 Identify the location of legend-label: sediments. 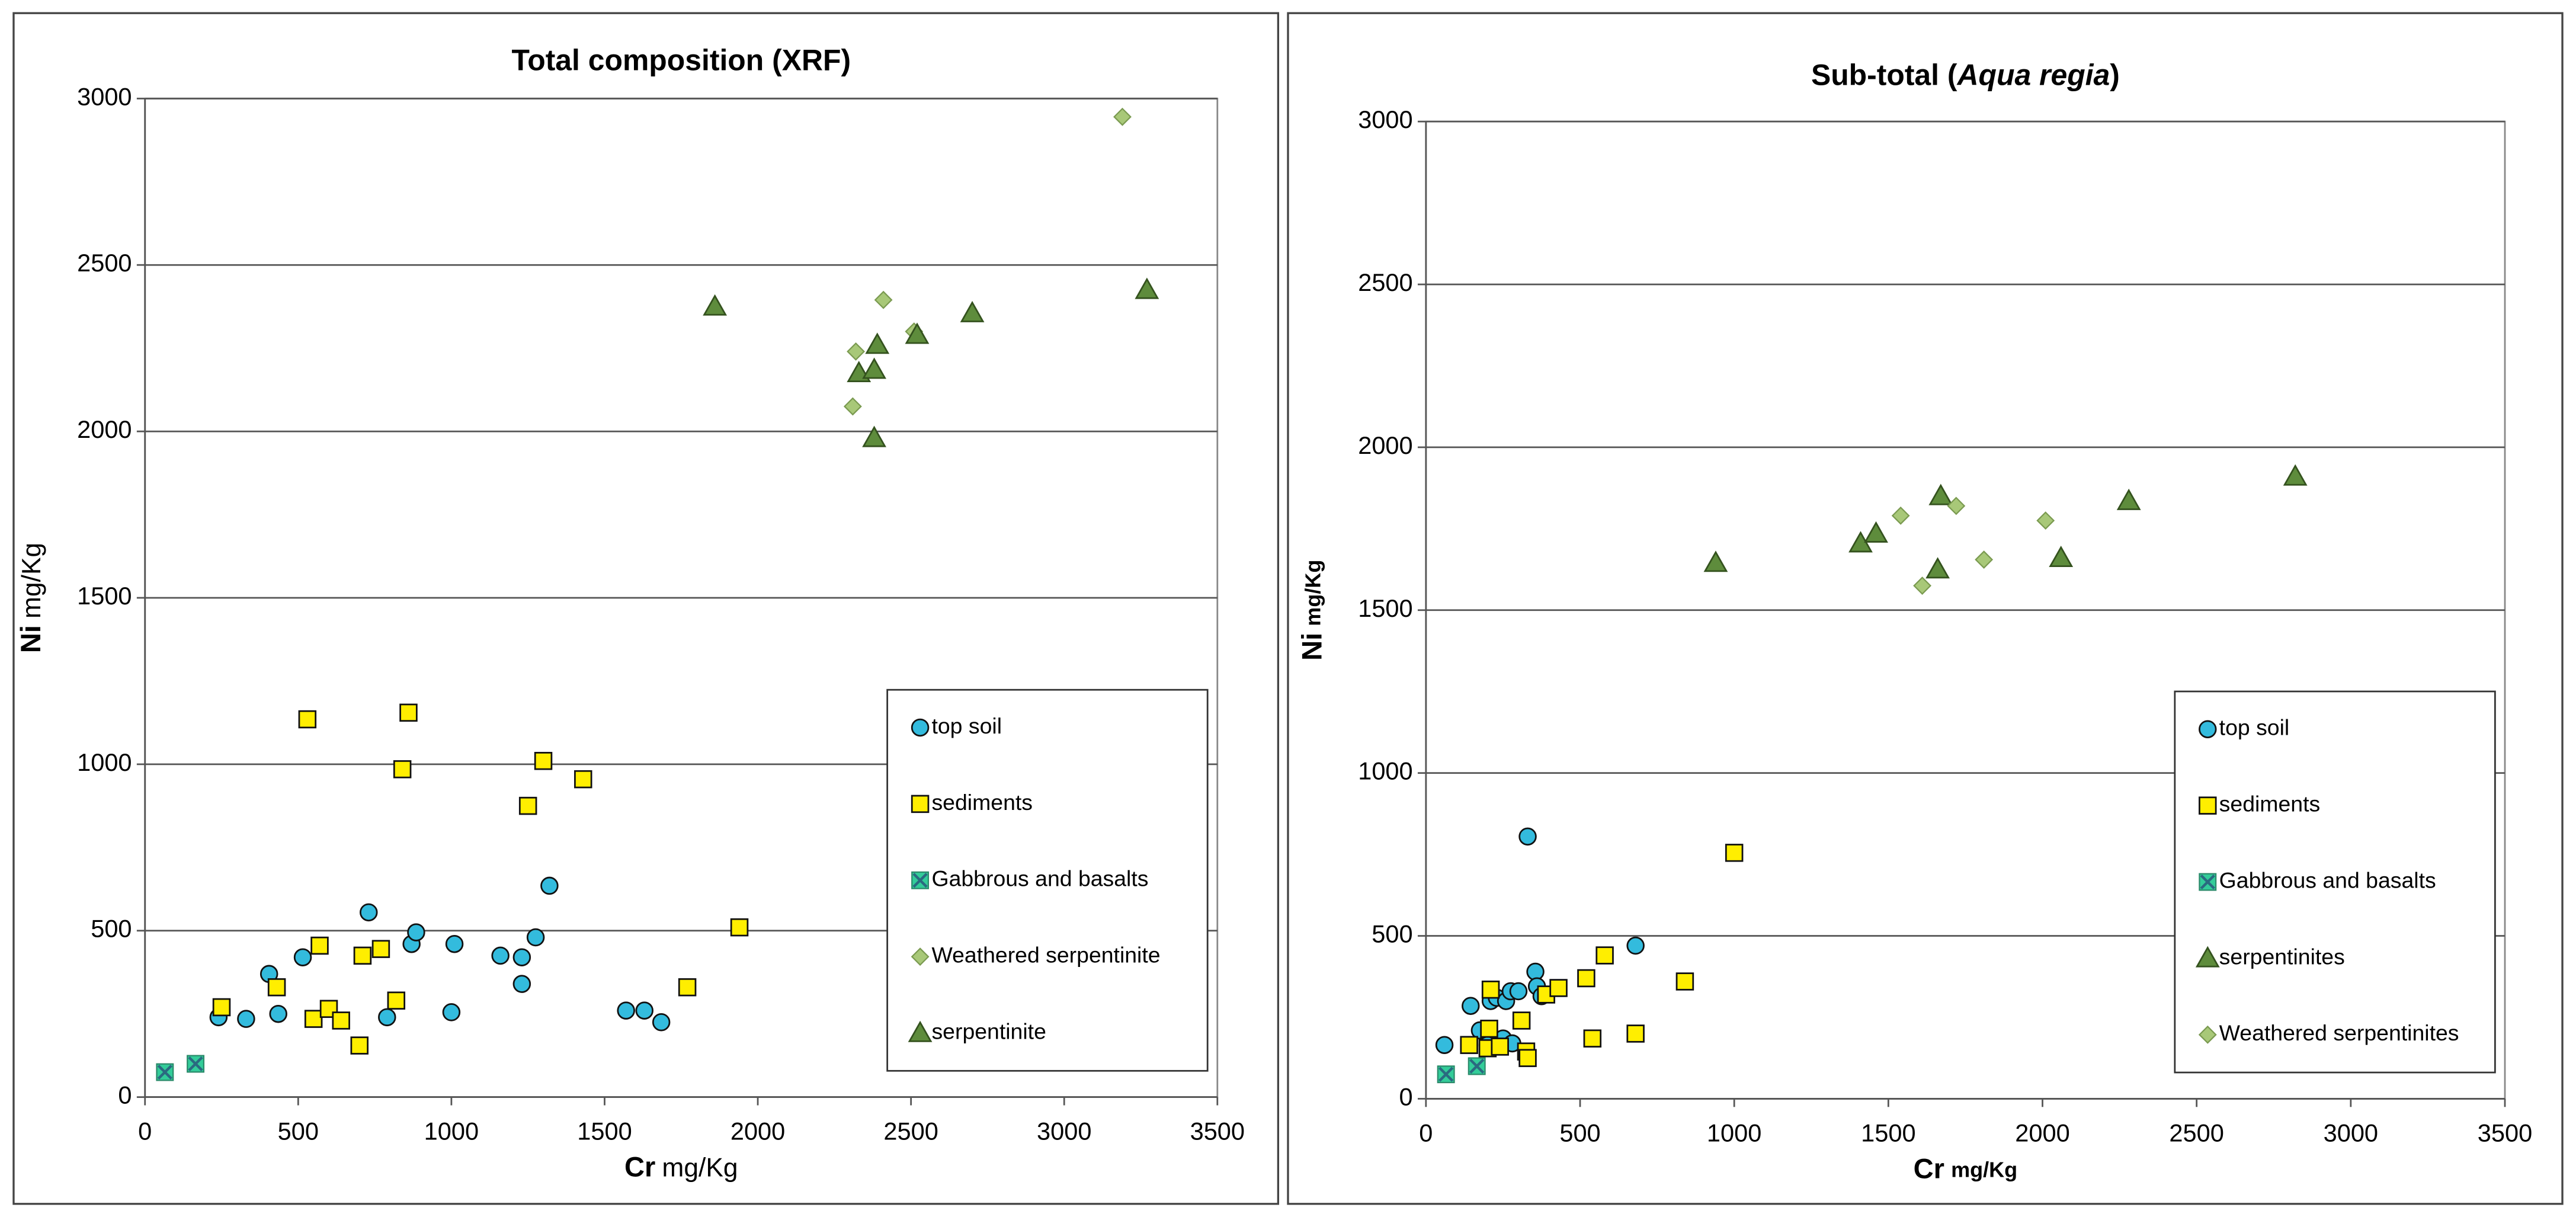
(982, 802).